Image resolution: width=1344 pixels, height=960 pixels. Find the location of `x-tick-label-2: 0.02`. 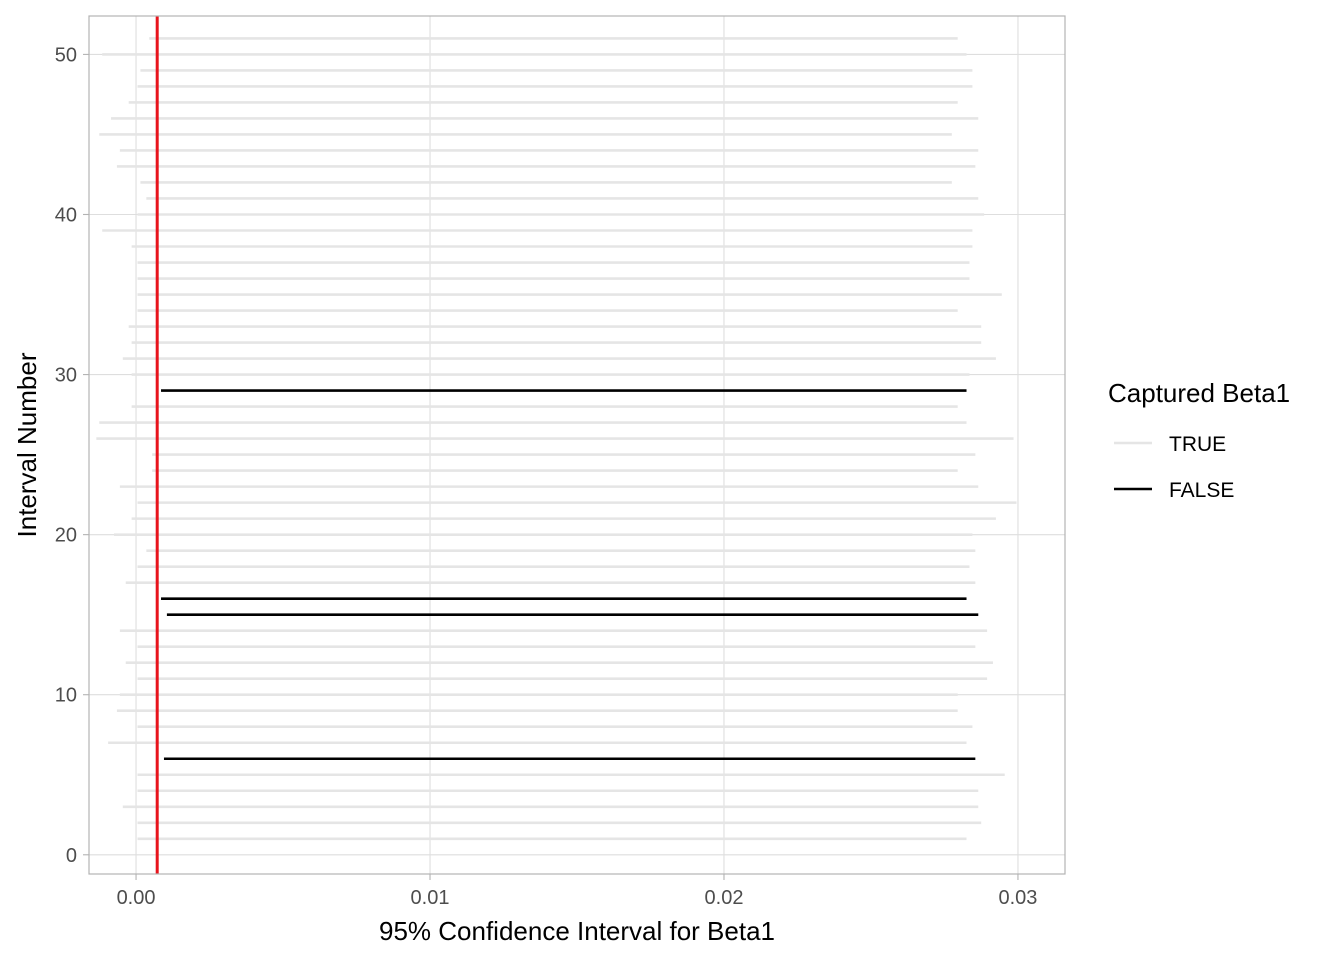

x-tick-label-2: 0.02 is located at coordinates (724, 898).